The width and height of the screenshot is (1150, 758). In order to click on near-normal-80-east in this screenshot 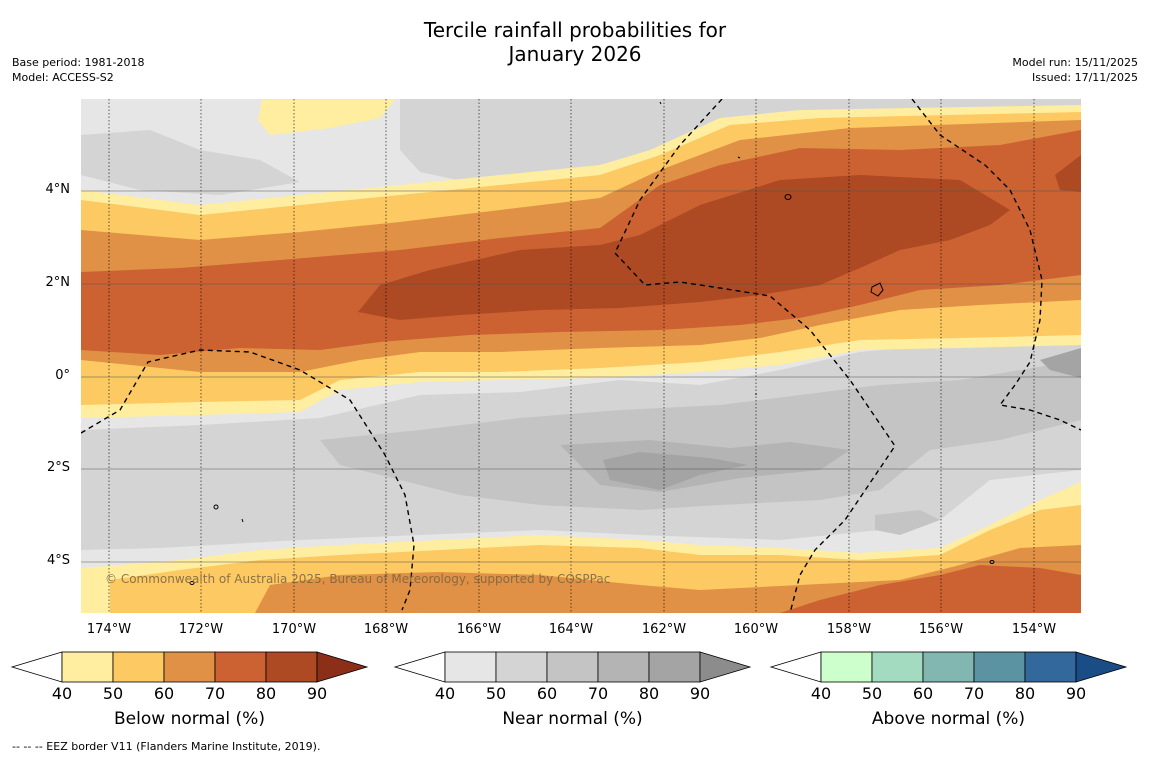, I will do `click(1060, 363)`.